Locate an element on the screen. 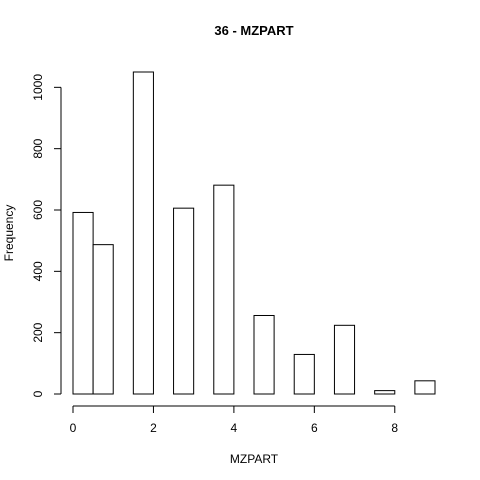 The width and height of the screenshot is (480, 480). x-axis-label: MZPART is located at coordinates (254, 459).